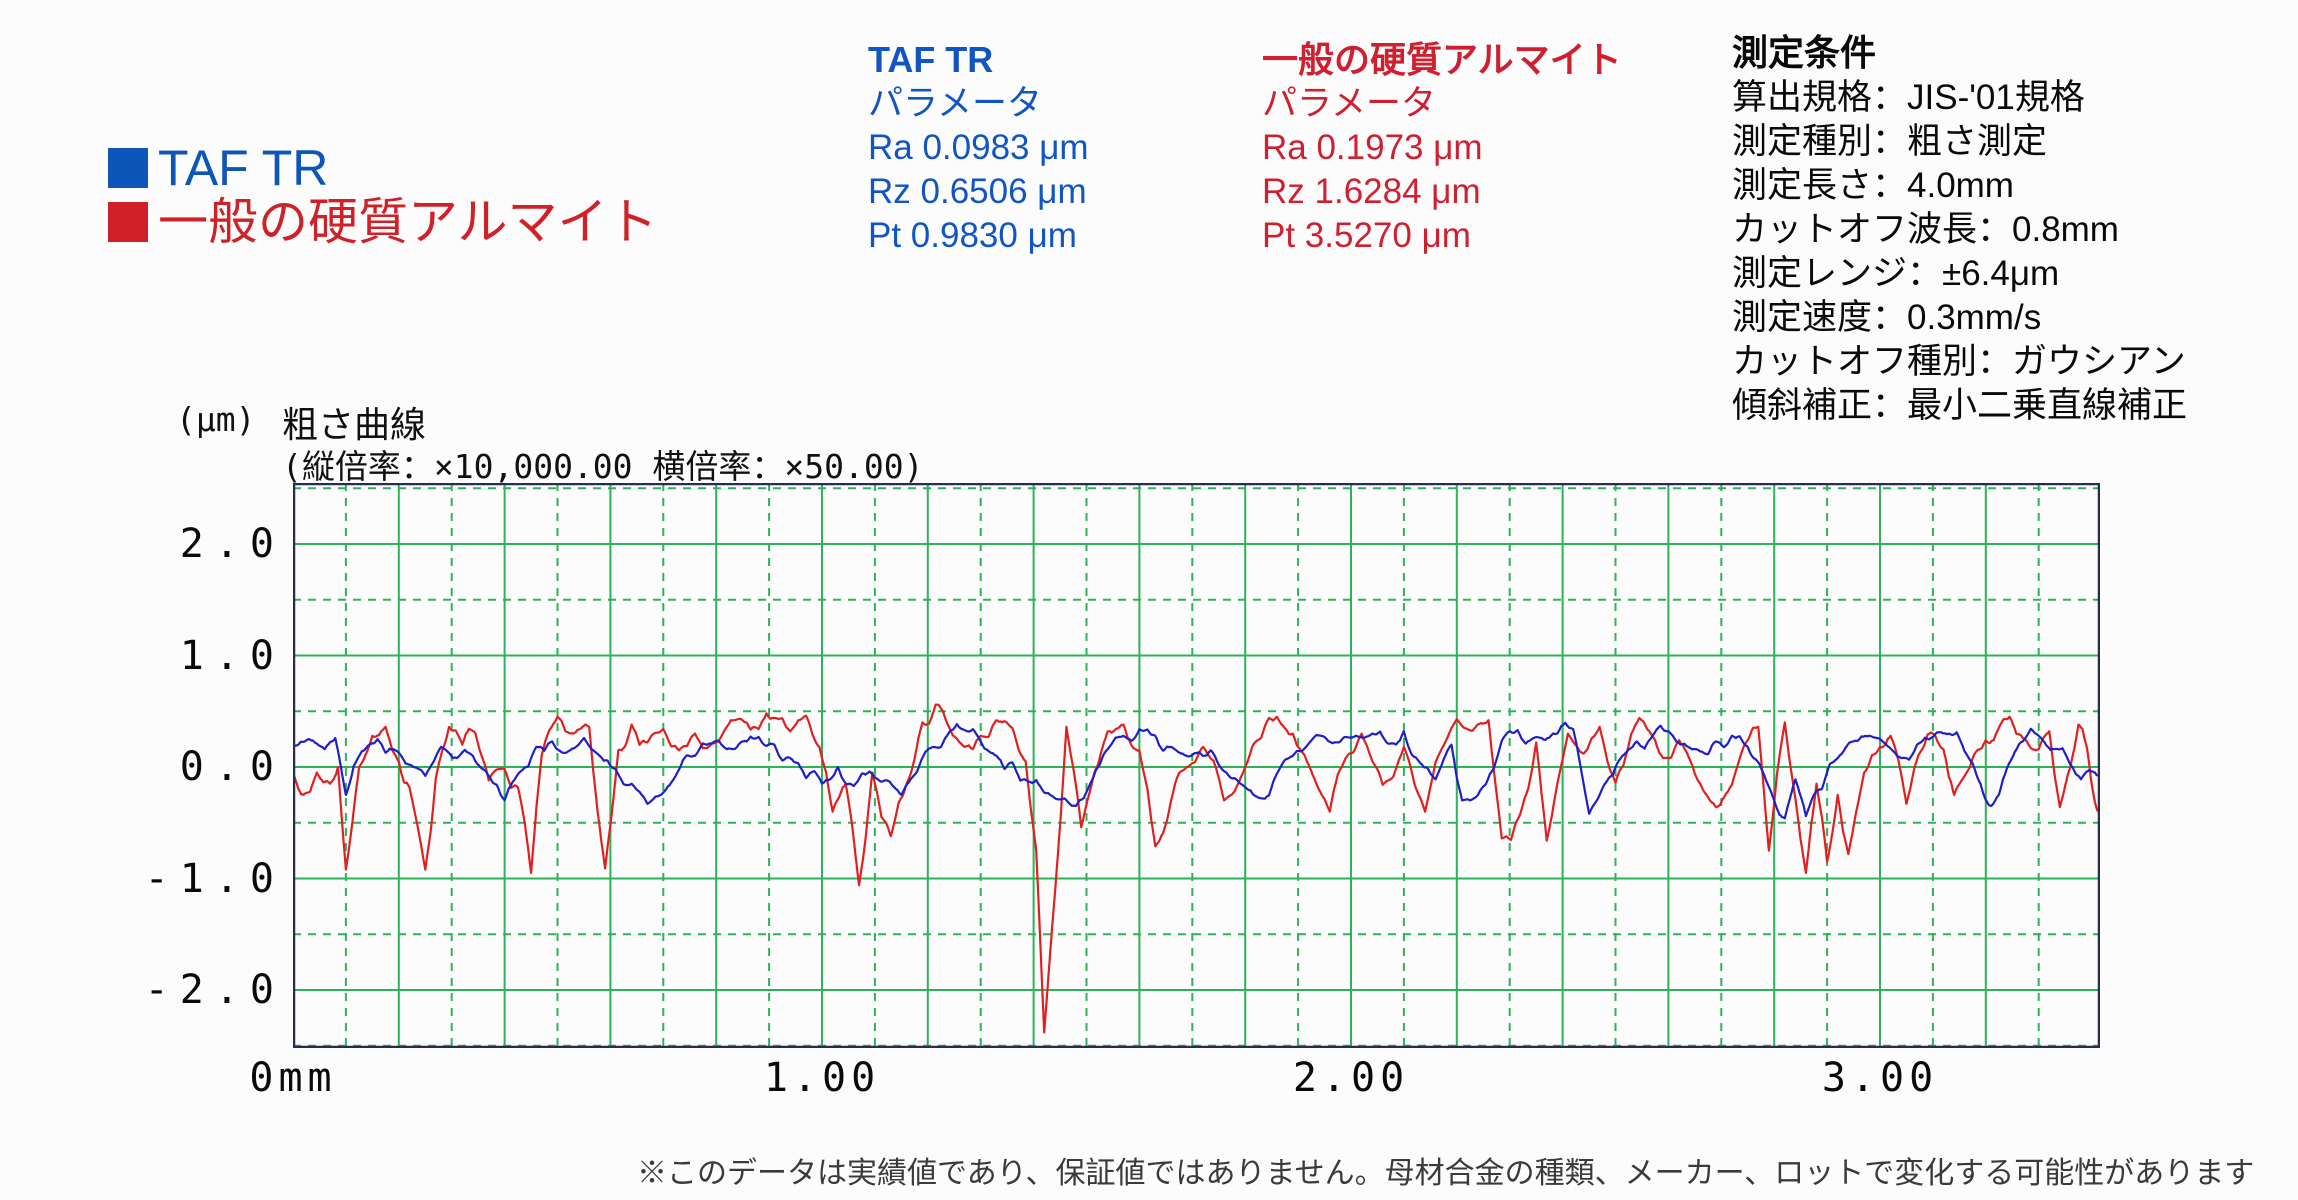 This screenshot has height=1200, width=2298. Describe the element at coordinates (1880, 1078) in the screenshot. I see `x-tick-label: 3.00` at that location.